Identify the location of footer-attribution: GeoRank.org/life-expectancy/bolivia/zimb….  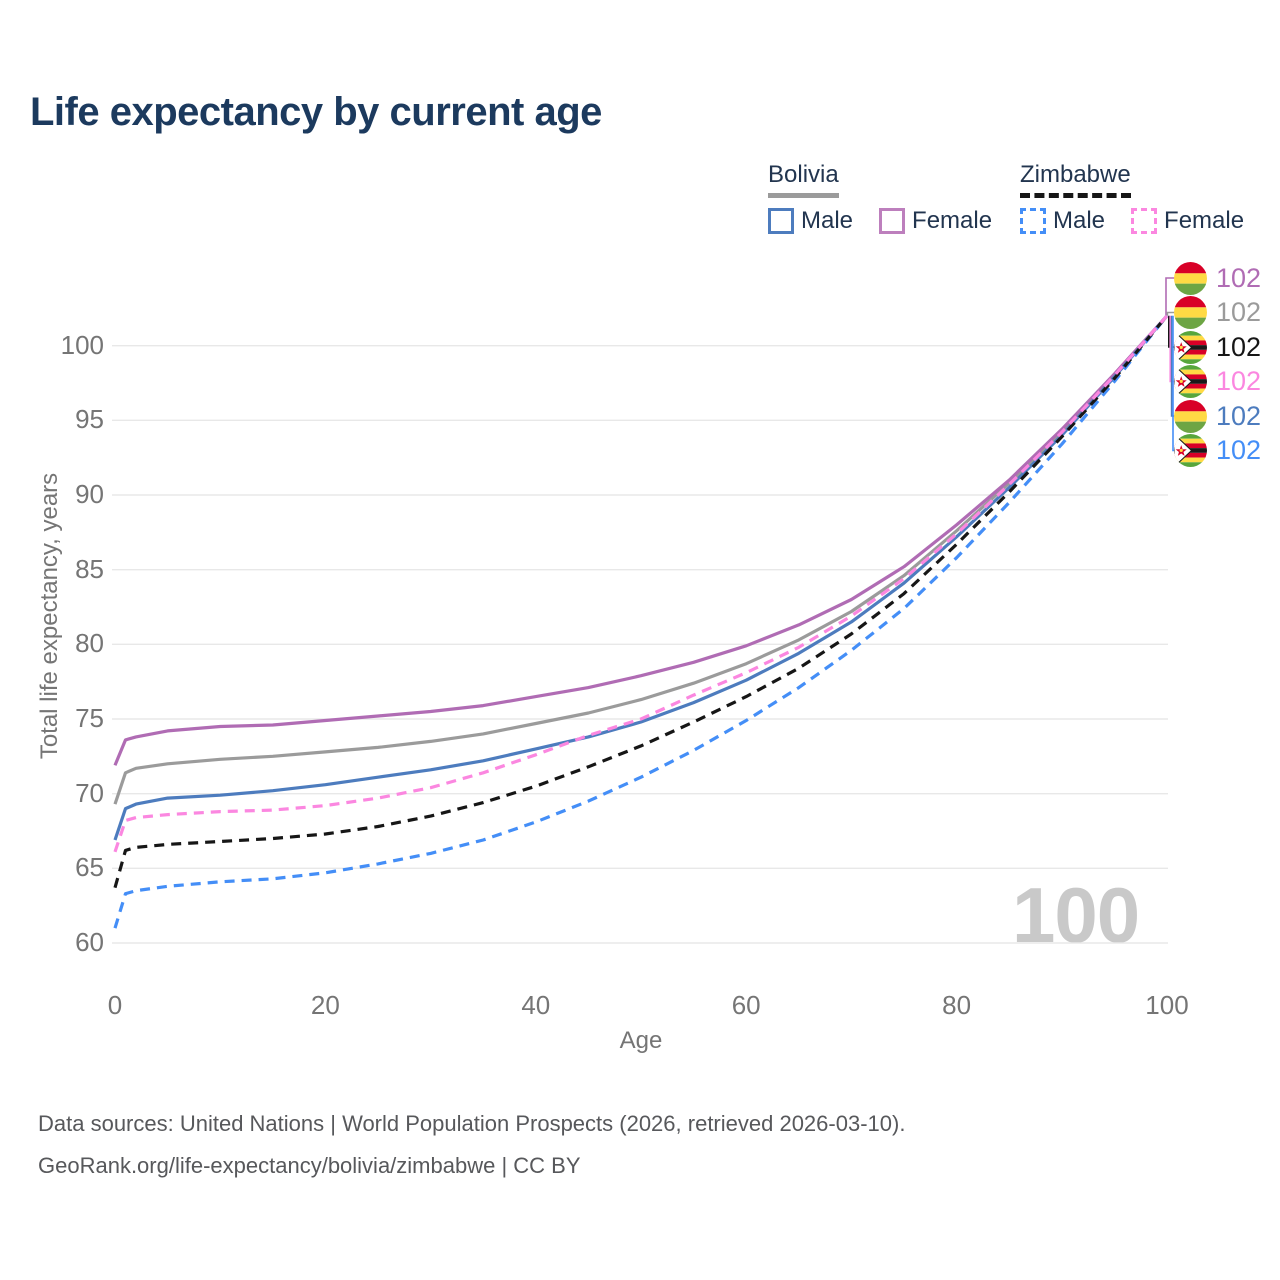
(309, 1165).